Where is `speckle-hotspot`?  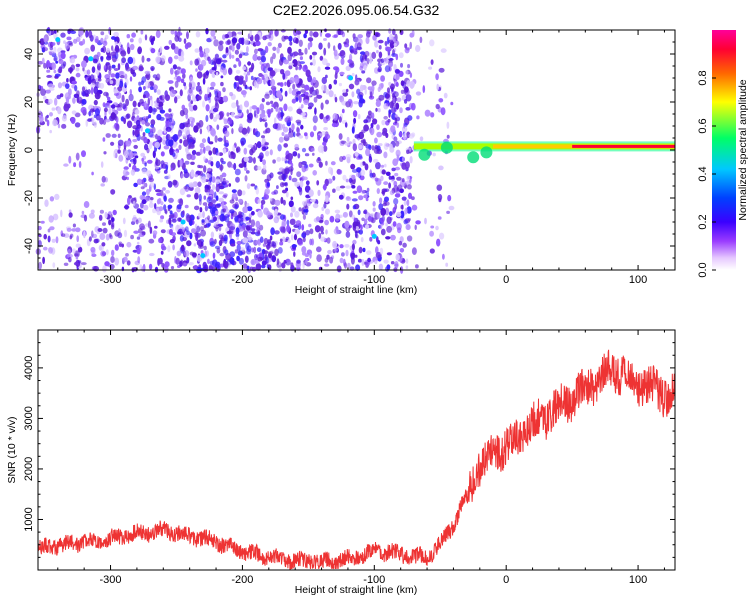 speckle-hotspot is located at coordinates (147, 131).